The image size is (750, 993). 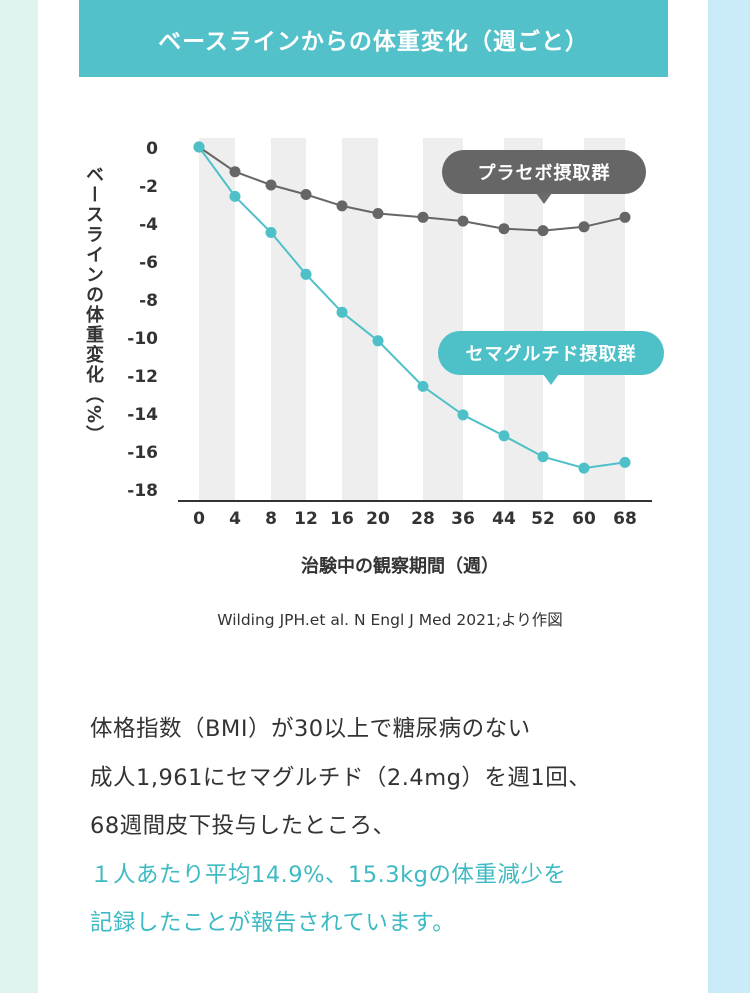 What do you see at coordinates (625, 519) in the screenshot?
I see `x-tick-label: 68` at bounding box center [625, 519].